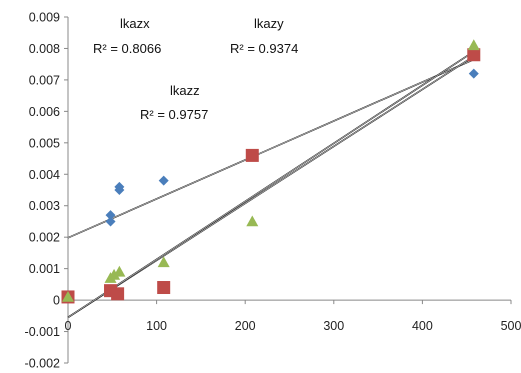 The width and height of the screenshot is (521, 373). I want to click on x-tick-label: 300, so click(333, 326).